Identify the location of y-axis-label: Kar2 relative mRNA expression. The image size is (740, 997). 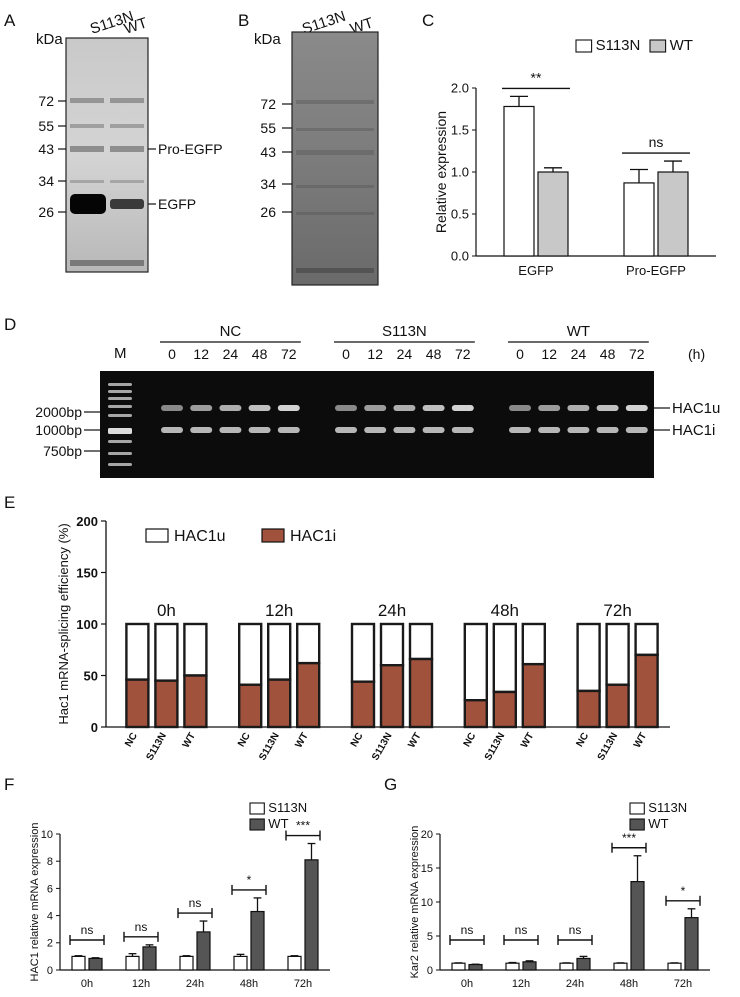
(415, 902).